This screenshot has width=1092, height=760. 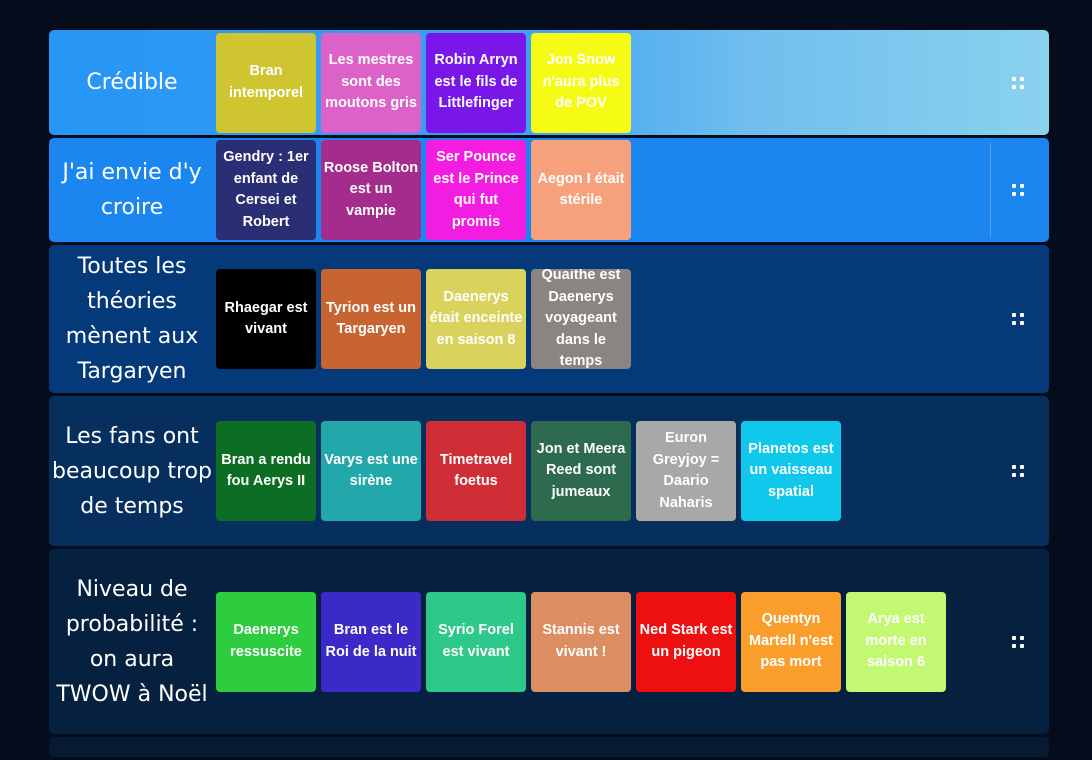 I want to click on tier-items, so click(x=632, y=747).